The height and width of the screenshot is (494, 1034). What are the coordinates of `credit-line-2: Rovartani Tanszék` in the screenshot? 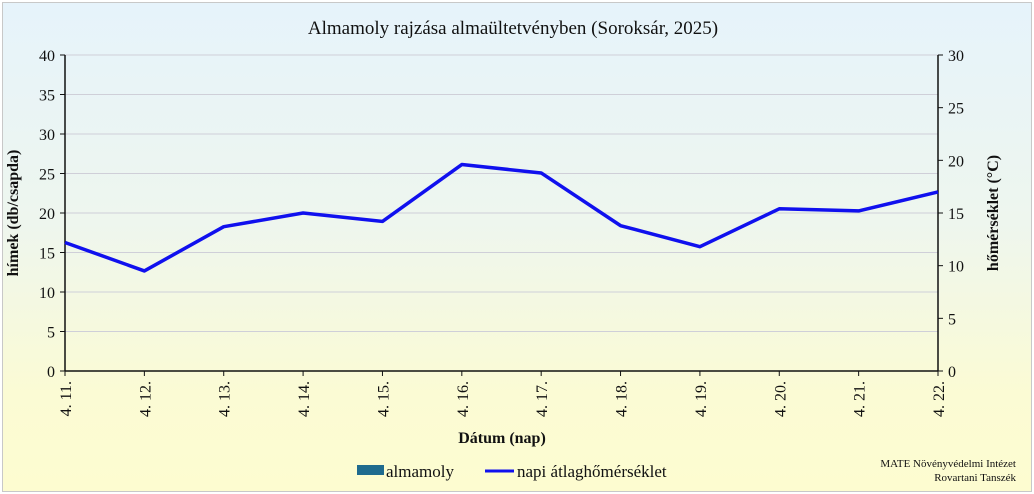 It's located at (975, 478).